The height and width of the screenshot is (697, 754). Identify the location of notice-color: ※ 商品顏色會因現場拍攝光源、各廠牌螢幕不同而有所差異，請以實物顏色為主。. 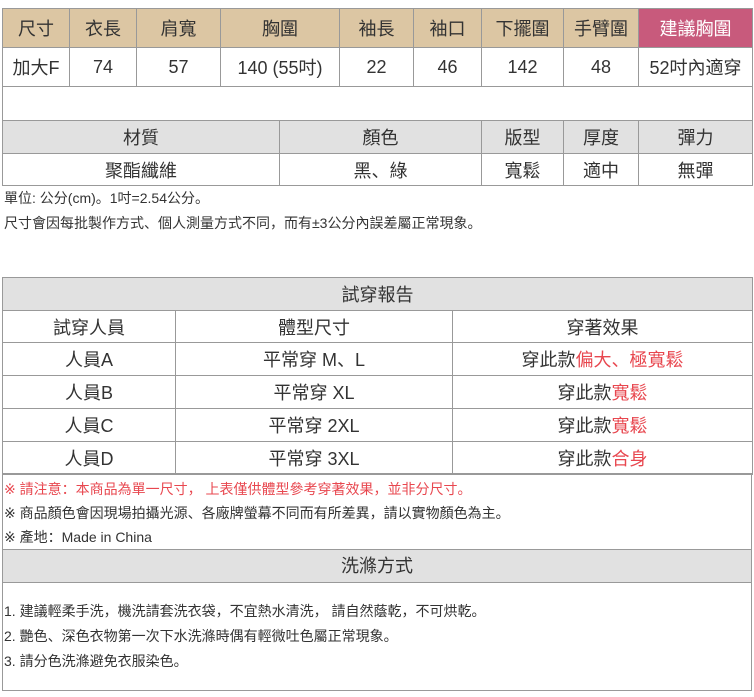
(257, 513).